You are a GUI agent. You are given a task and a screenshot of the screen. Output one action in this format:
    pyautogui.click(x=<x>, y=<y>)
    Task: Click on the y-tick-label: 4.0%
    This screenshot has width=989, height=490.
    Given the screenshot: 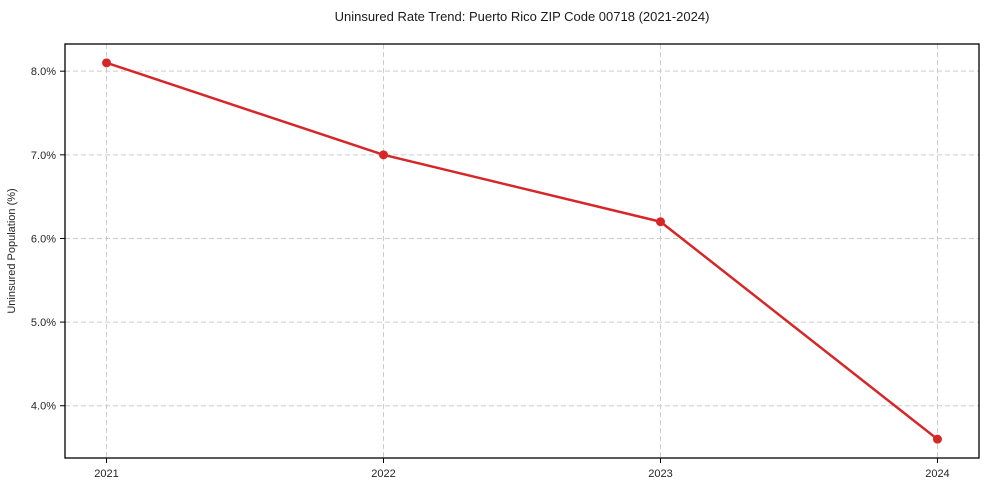 What is the action you would take?
    pyautogui.click(x=43, y=407)
    